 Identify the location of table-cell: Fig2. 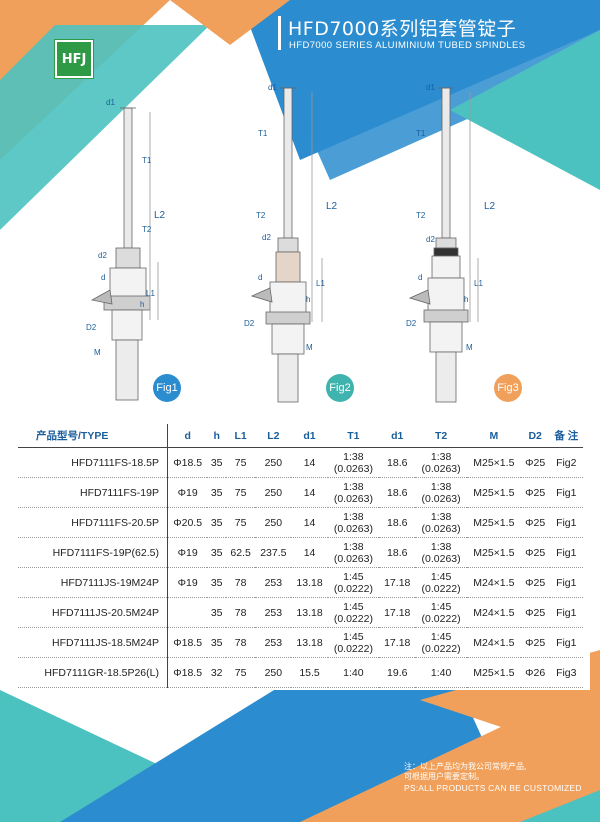
(566, 462).